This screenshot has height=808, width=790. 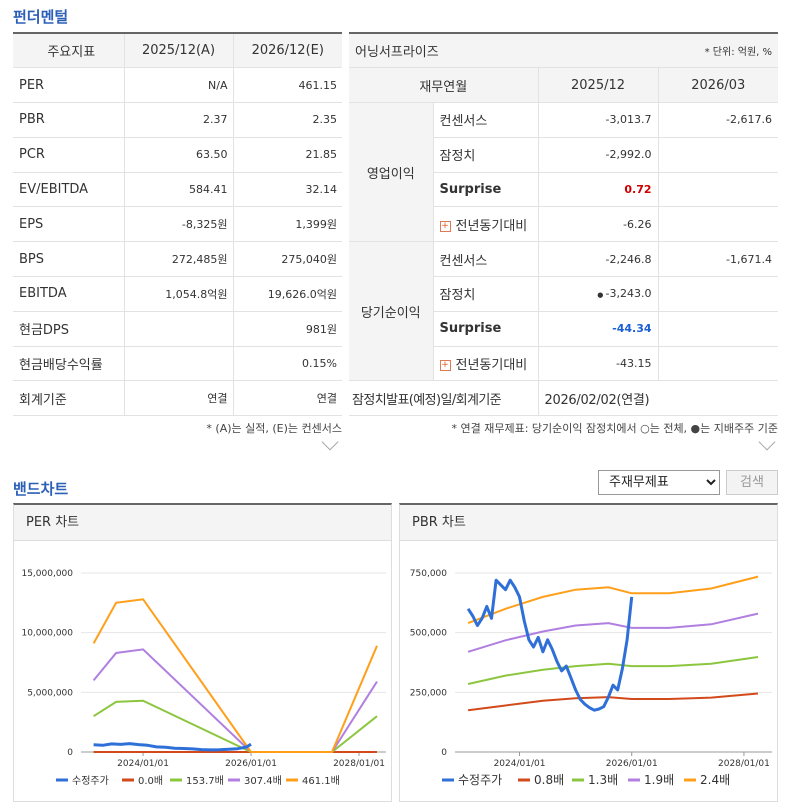 I want to click on metric-label: PBR, so click(x=68, y=120).